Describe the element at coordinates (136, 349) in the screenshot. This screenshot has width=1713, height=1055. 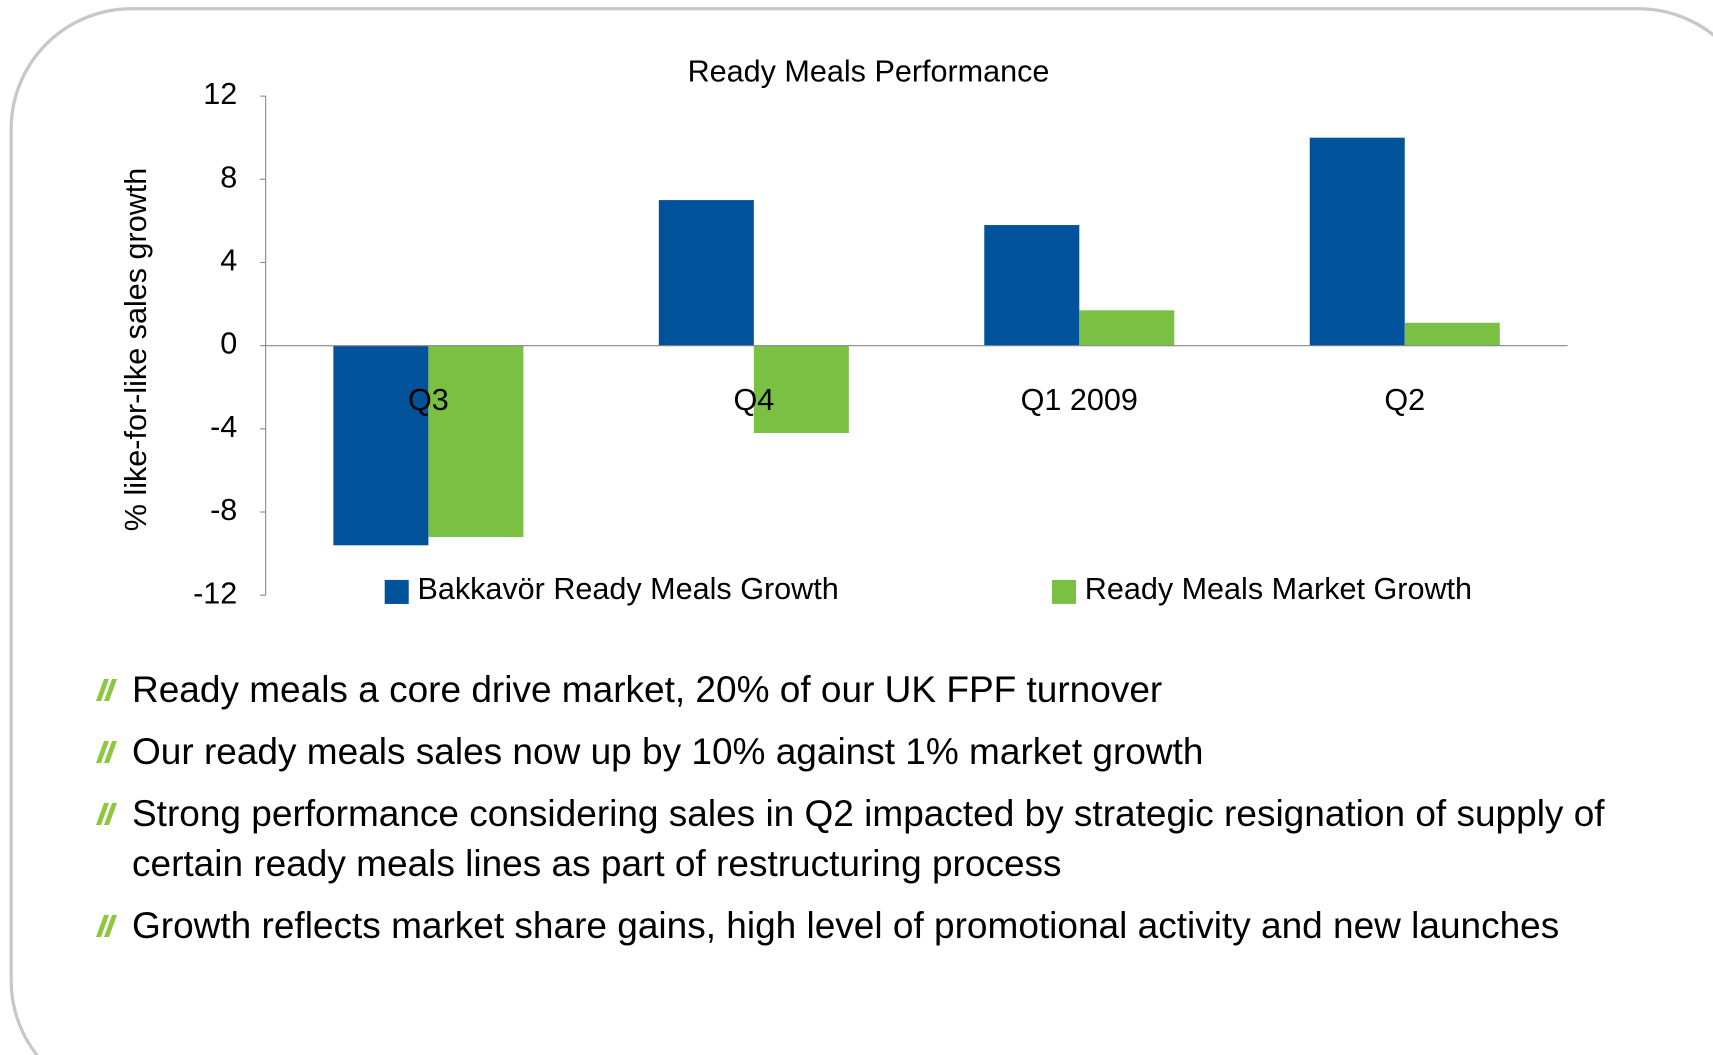
I see `y-axis-label: % like-for-like sales growth` at that location.